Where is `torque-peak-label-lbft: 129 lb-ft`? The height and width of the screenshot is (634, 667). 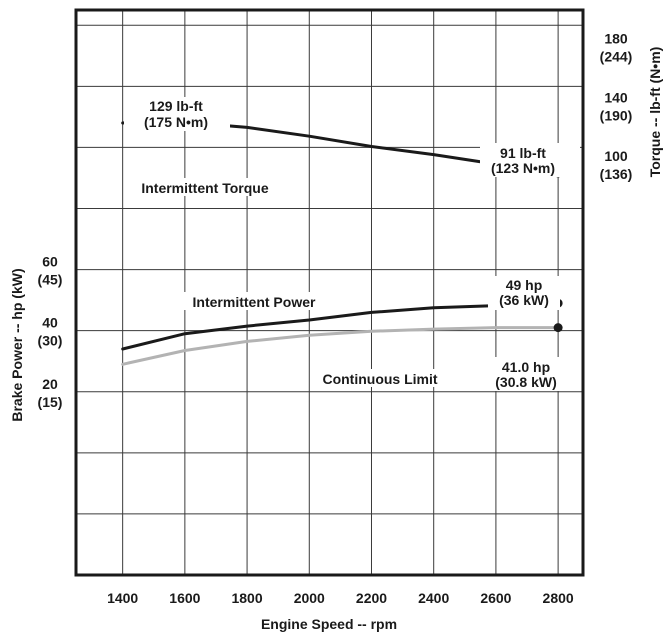 torque-peak-label-lbft: 129 lb-ft is located at coordinates (176, 106).